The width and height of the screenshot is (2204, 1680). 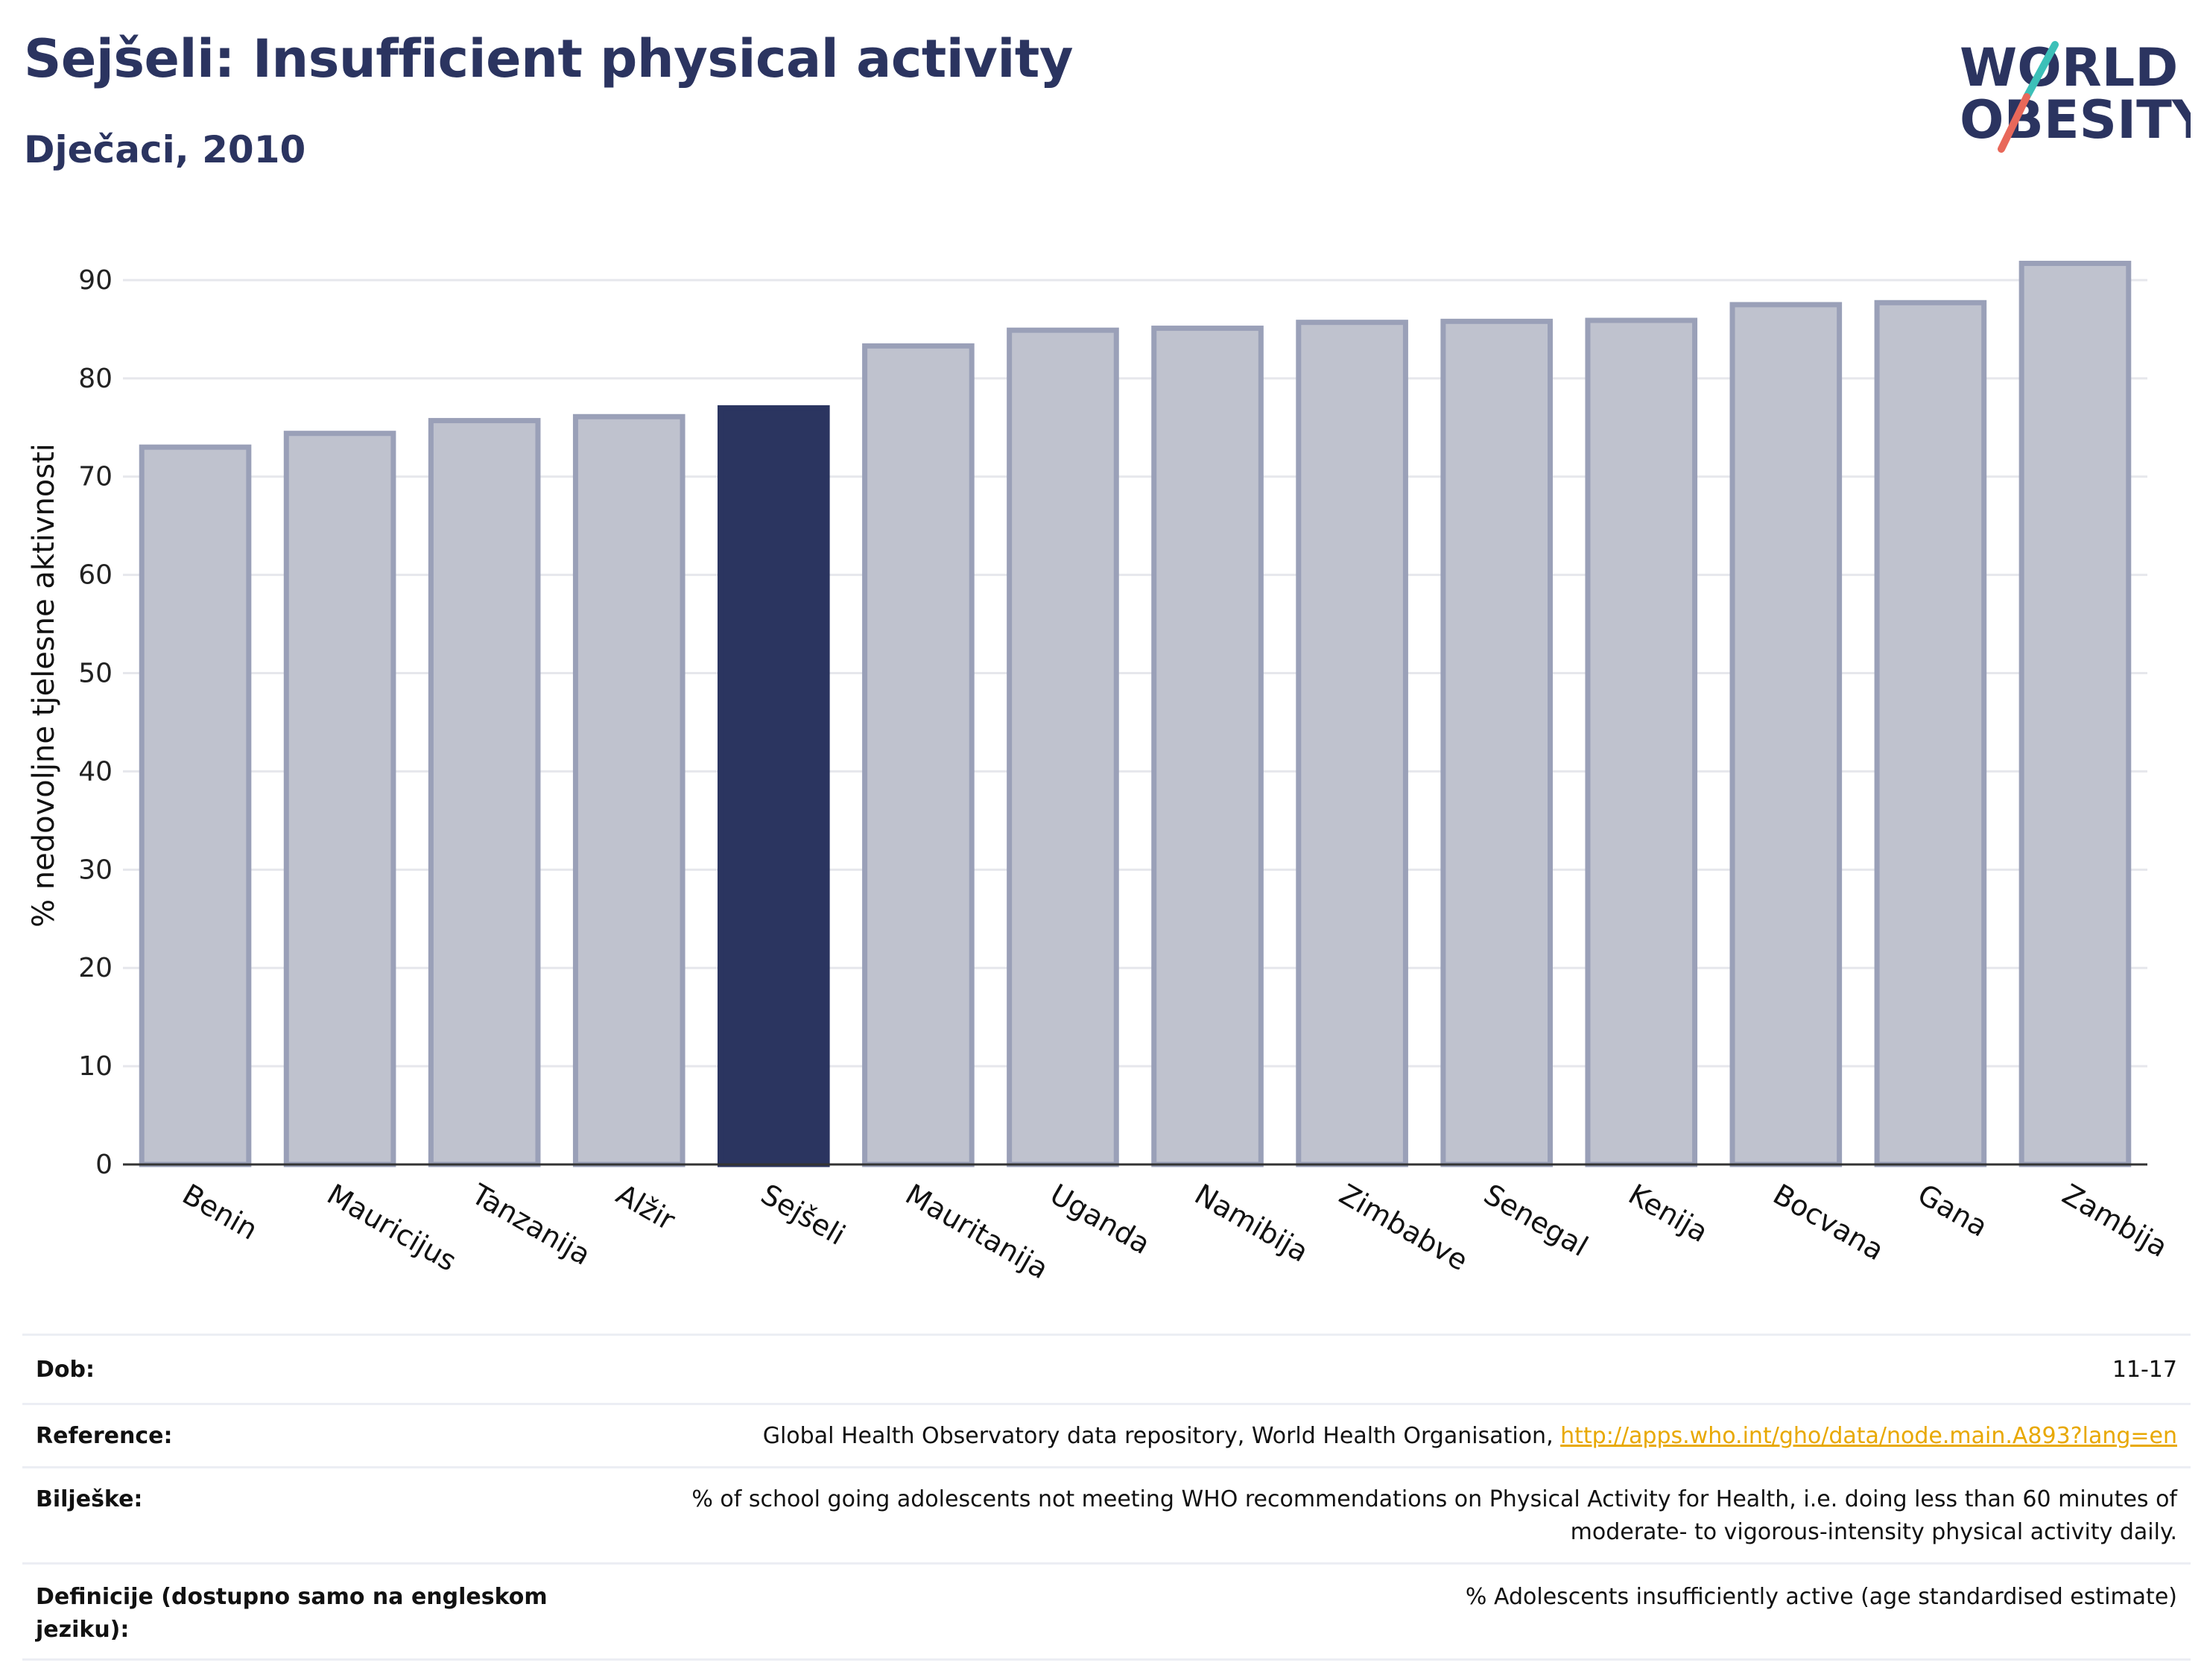 What do you see at coordinates (1786, 734) in the screenshot?
I see `bar-bocvana` at bounding box center [1786, 734].